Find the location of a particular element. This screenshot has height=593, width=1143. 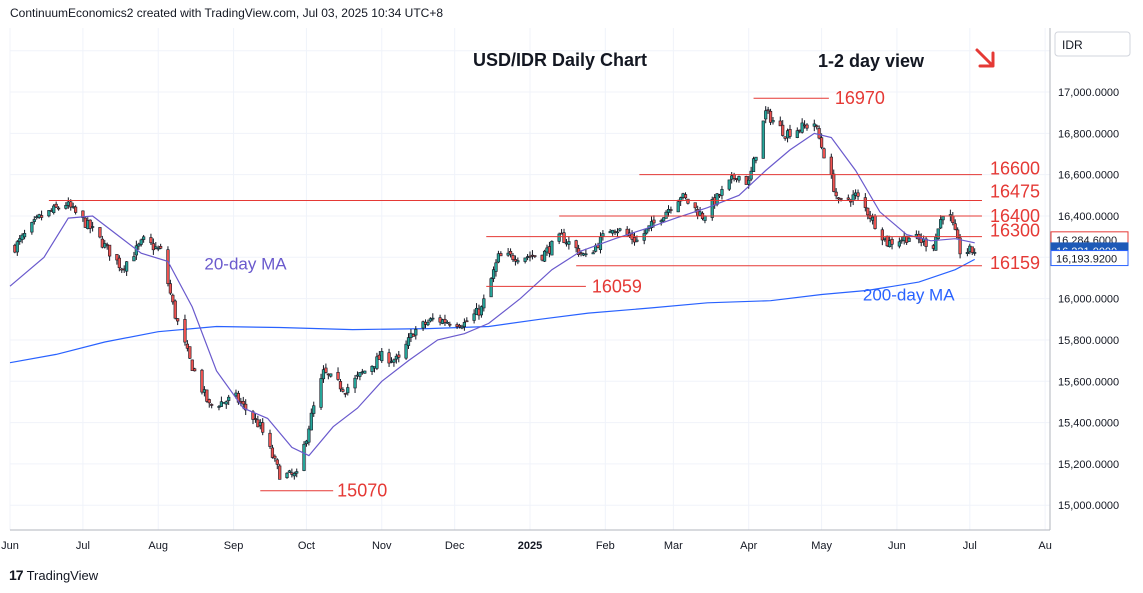

y-tick-label: 15,600.0000 is located at coordinates (1088, 382).